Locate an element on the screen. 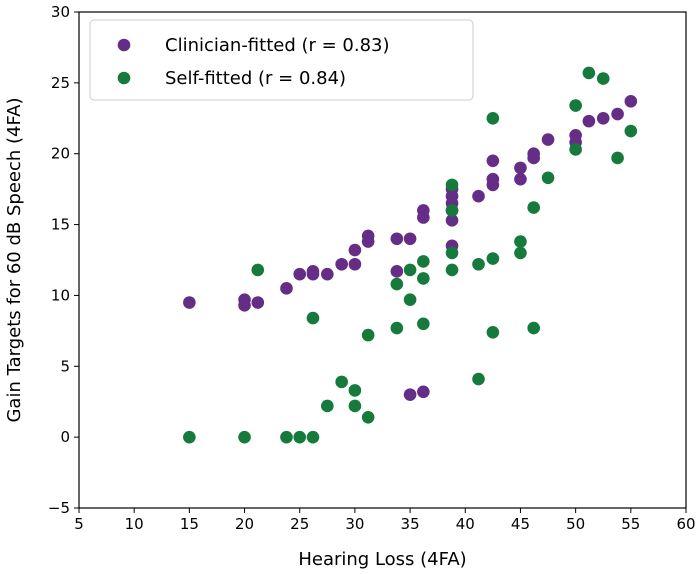 Image resolution: width=700 pixels, height=574 pixels. x-tick-label: 55 is located at coordinates (630, 524).